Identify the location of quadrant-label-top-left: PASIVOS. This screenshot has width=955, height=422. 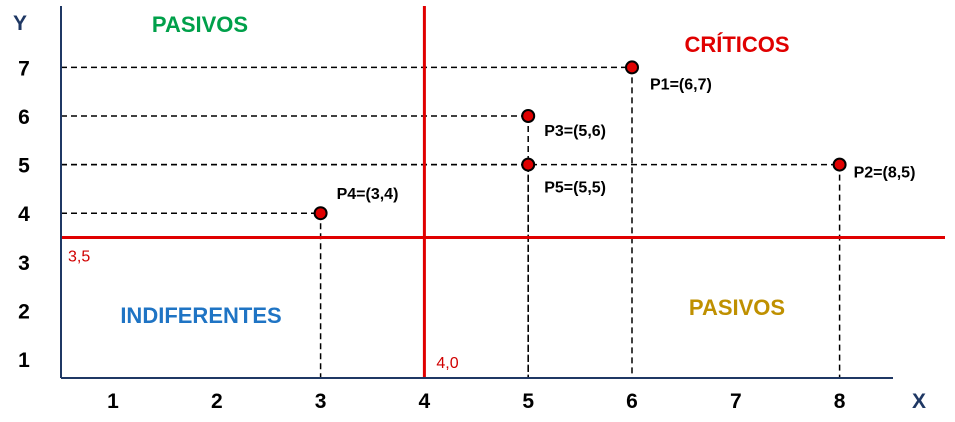
(200, 24).